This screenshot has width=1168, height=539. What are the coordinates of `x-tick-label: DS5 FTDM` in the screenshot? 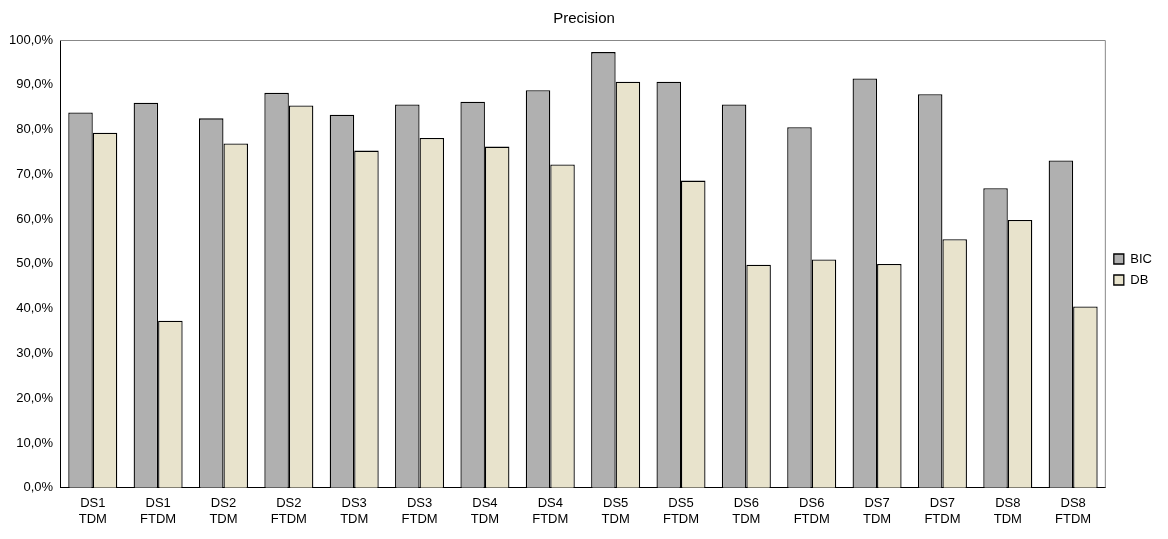 It's located at (681, 510).